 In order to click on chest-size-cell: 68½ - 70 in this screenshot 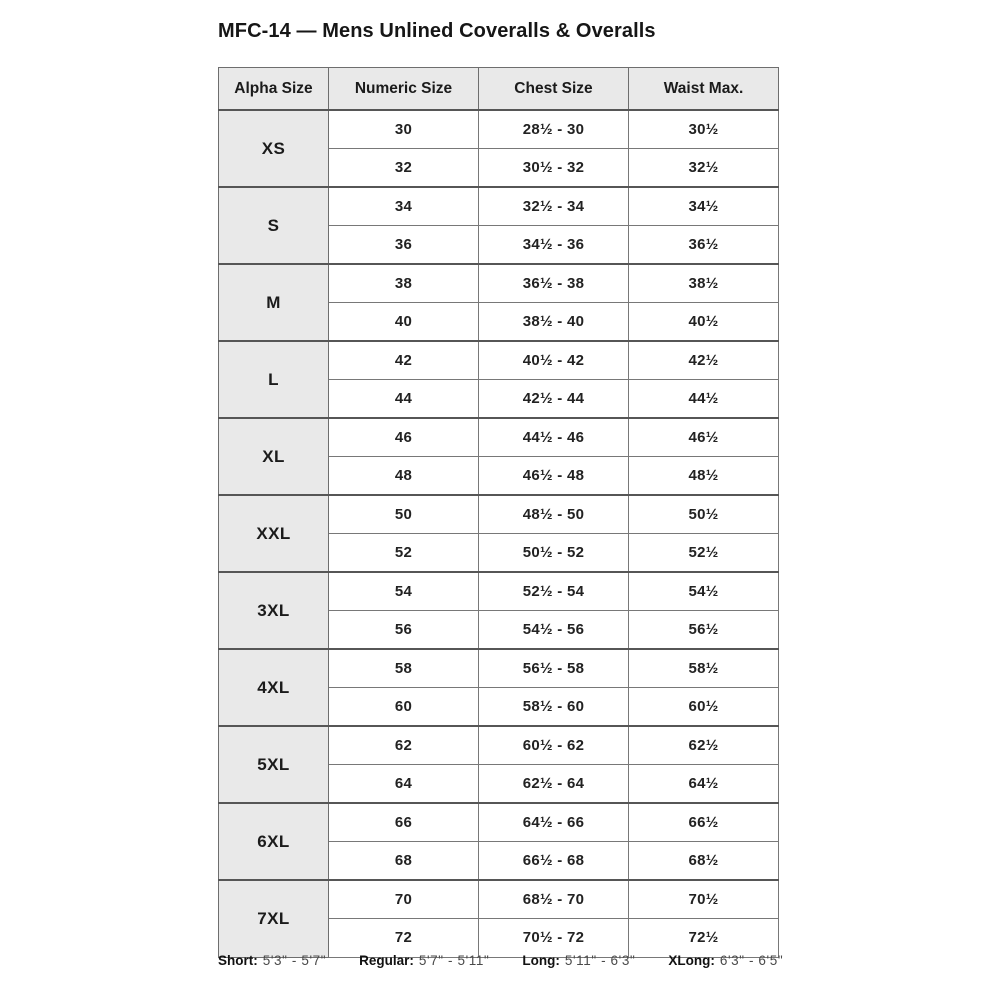, I will do `click(553, 899)`.